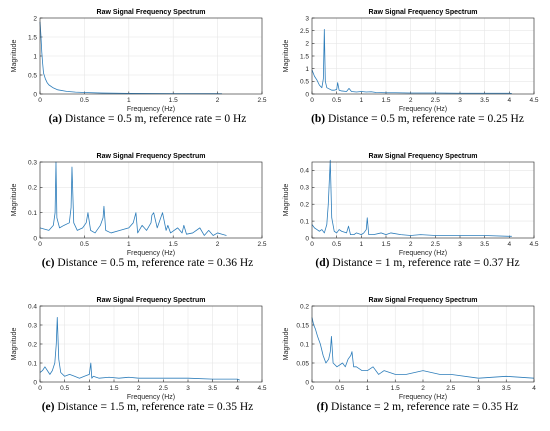 This screenshot has width=550, height=431. What do you see at coordinates (154, 119) in the screenshot?
I see `caption-text: Distance = 0.5 m, reference rate = 0 Hz` at bounding box center [154, 119].